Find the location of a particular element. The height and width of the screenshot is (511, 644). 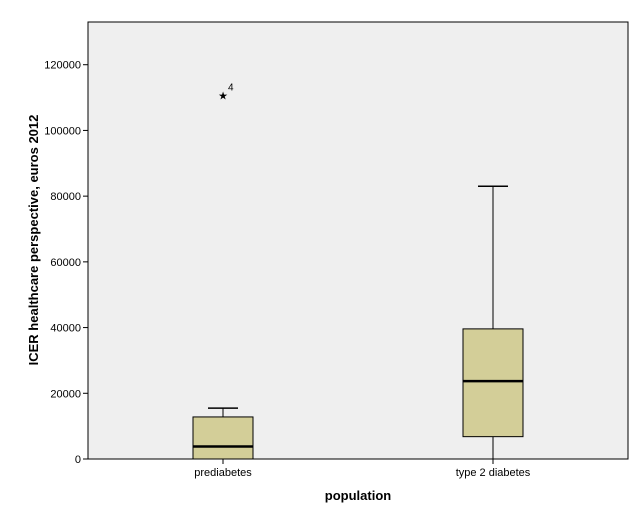

y-tick-label-3: 60000 is located at coordinates (65, 263).